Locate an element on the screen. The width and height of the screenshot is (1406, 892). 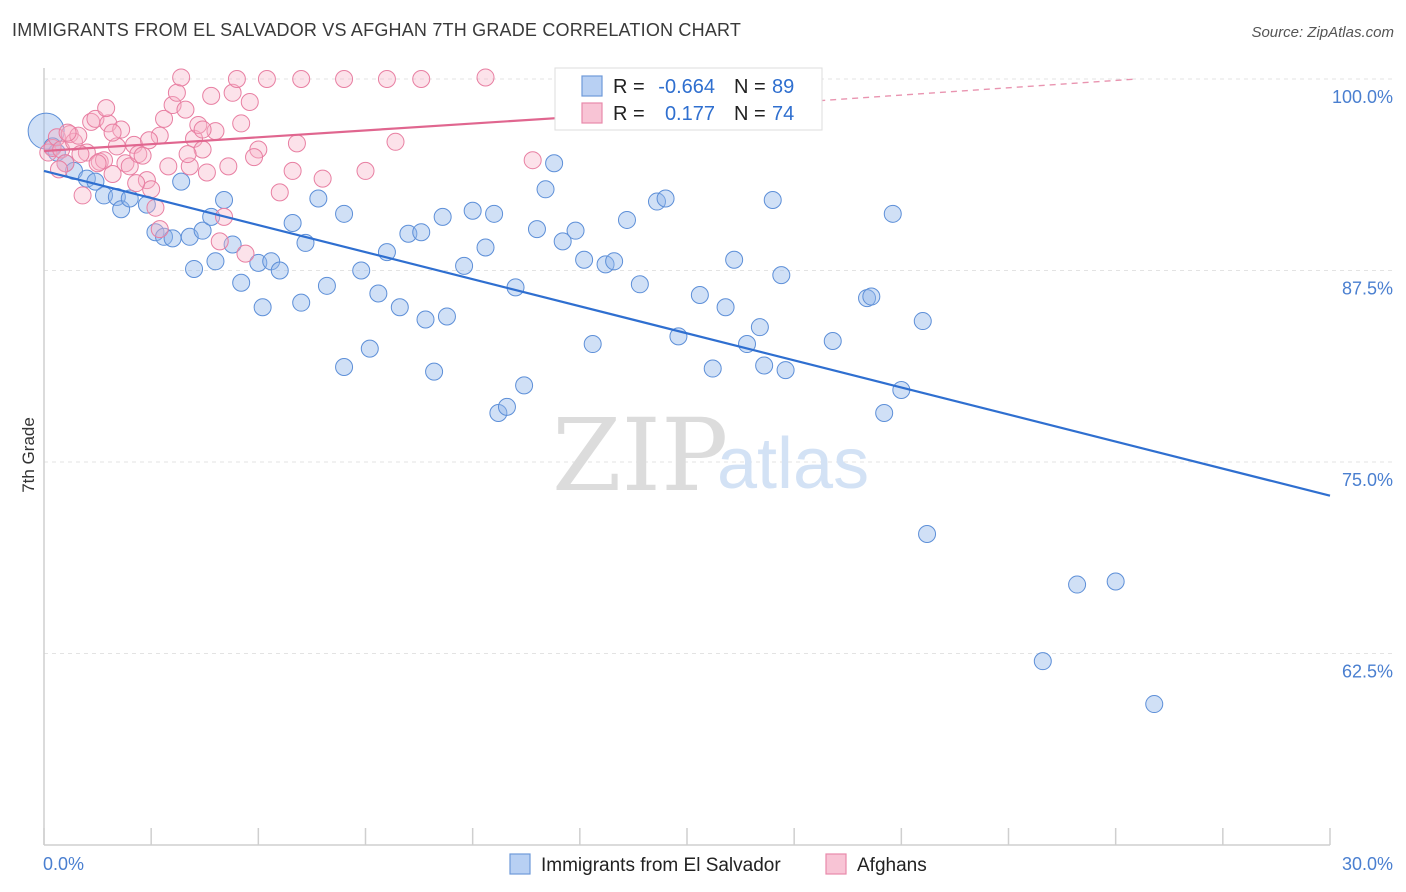
legend-r-value-1: 0.177 is located at coordinates (690, 114).